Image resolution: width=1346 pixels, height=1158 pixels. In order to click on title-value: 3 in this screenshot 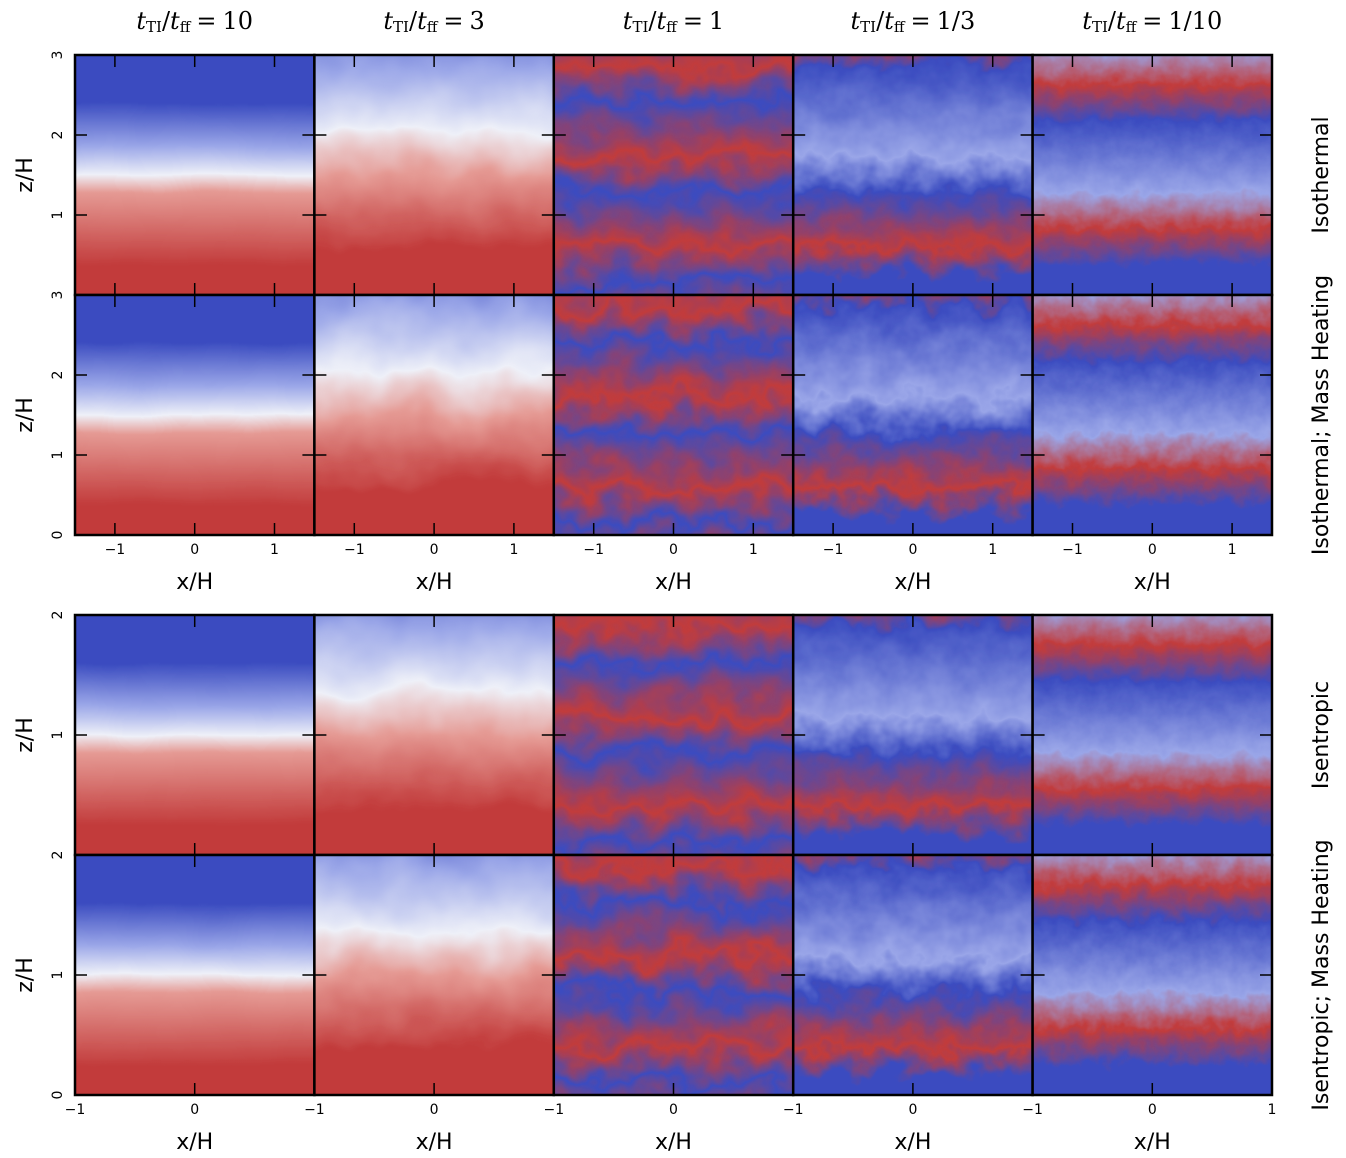, I will do `click(477, 21)`.